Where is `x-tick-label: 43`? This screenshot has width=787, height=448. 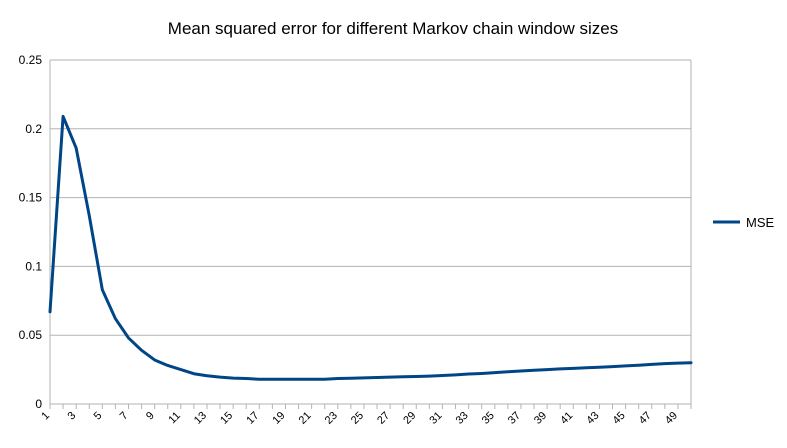 x-tick-label: 43 is located at coordinates (592, 418).